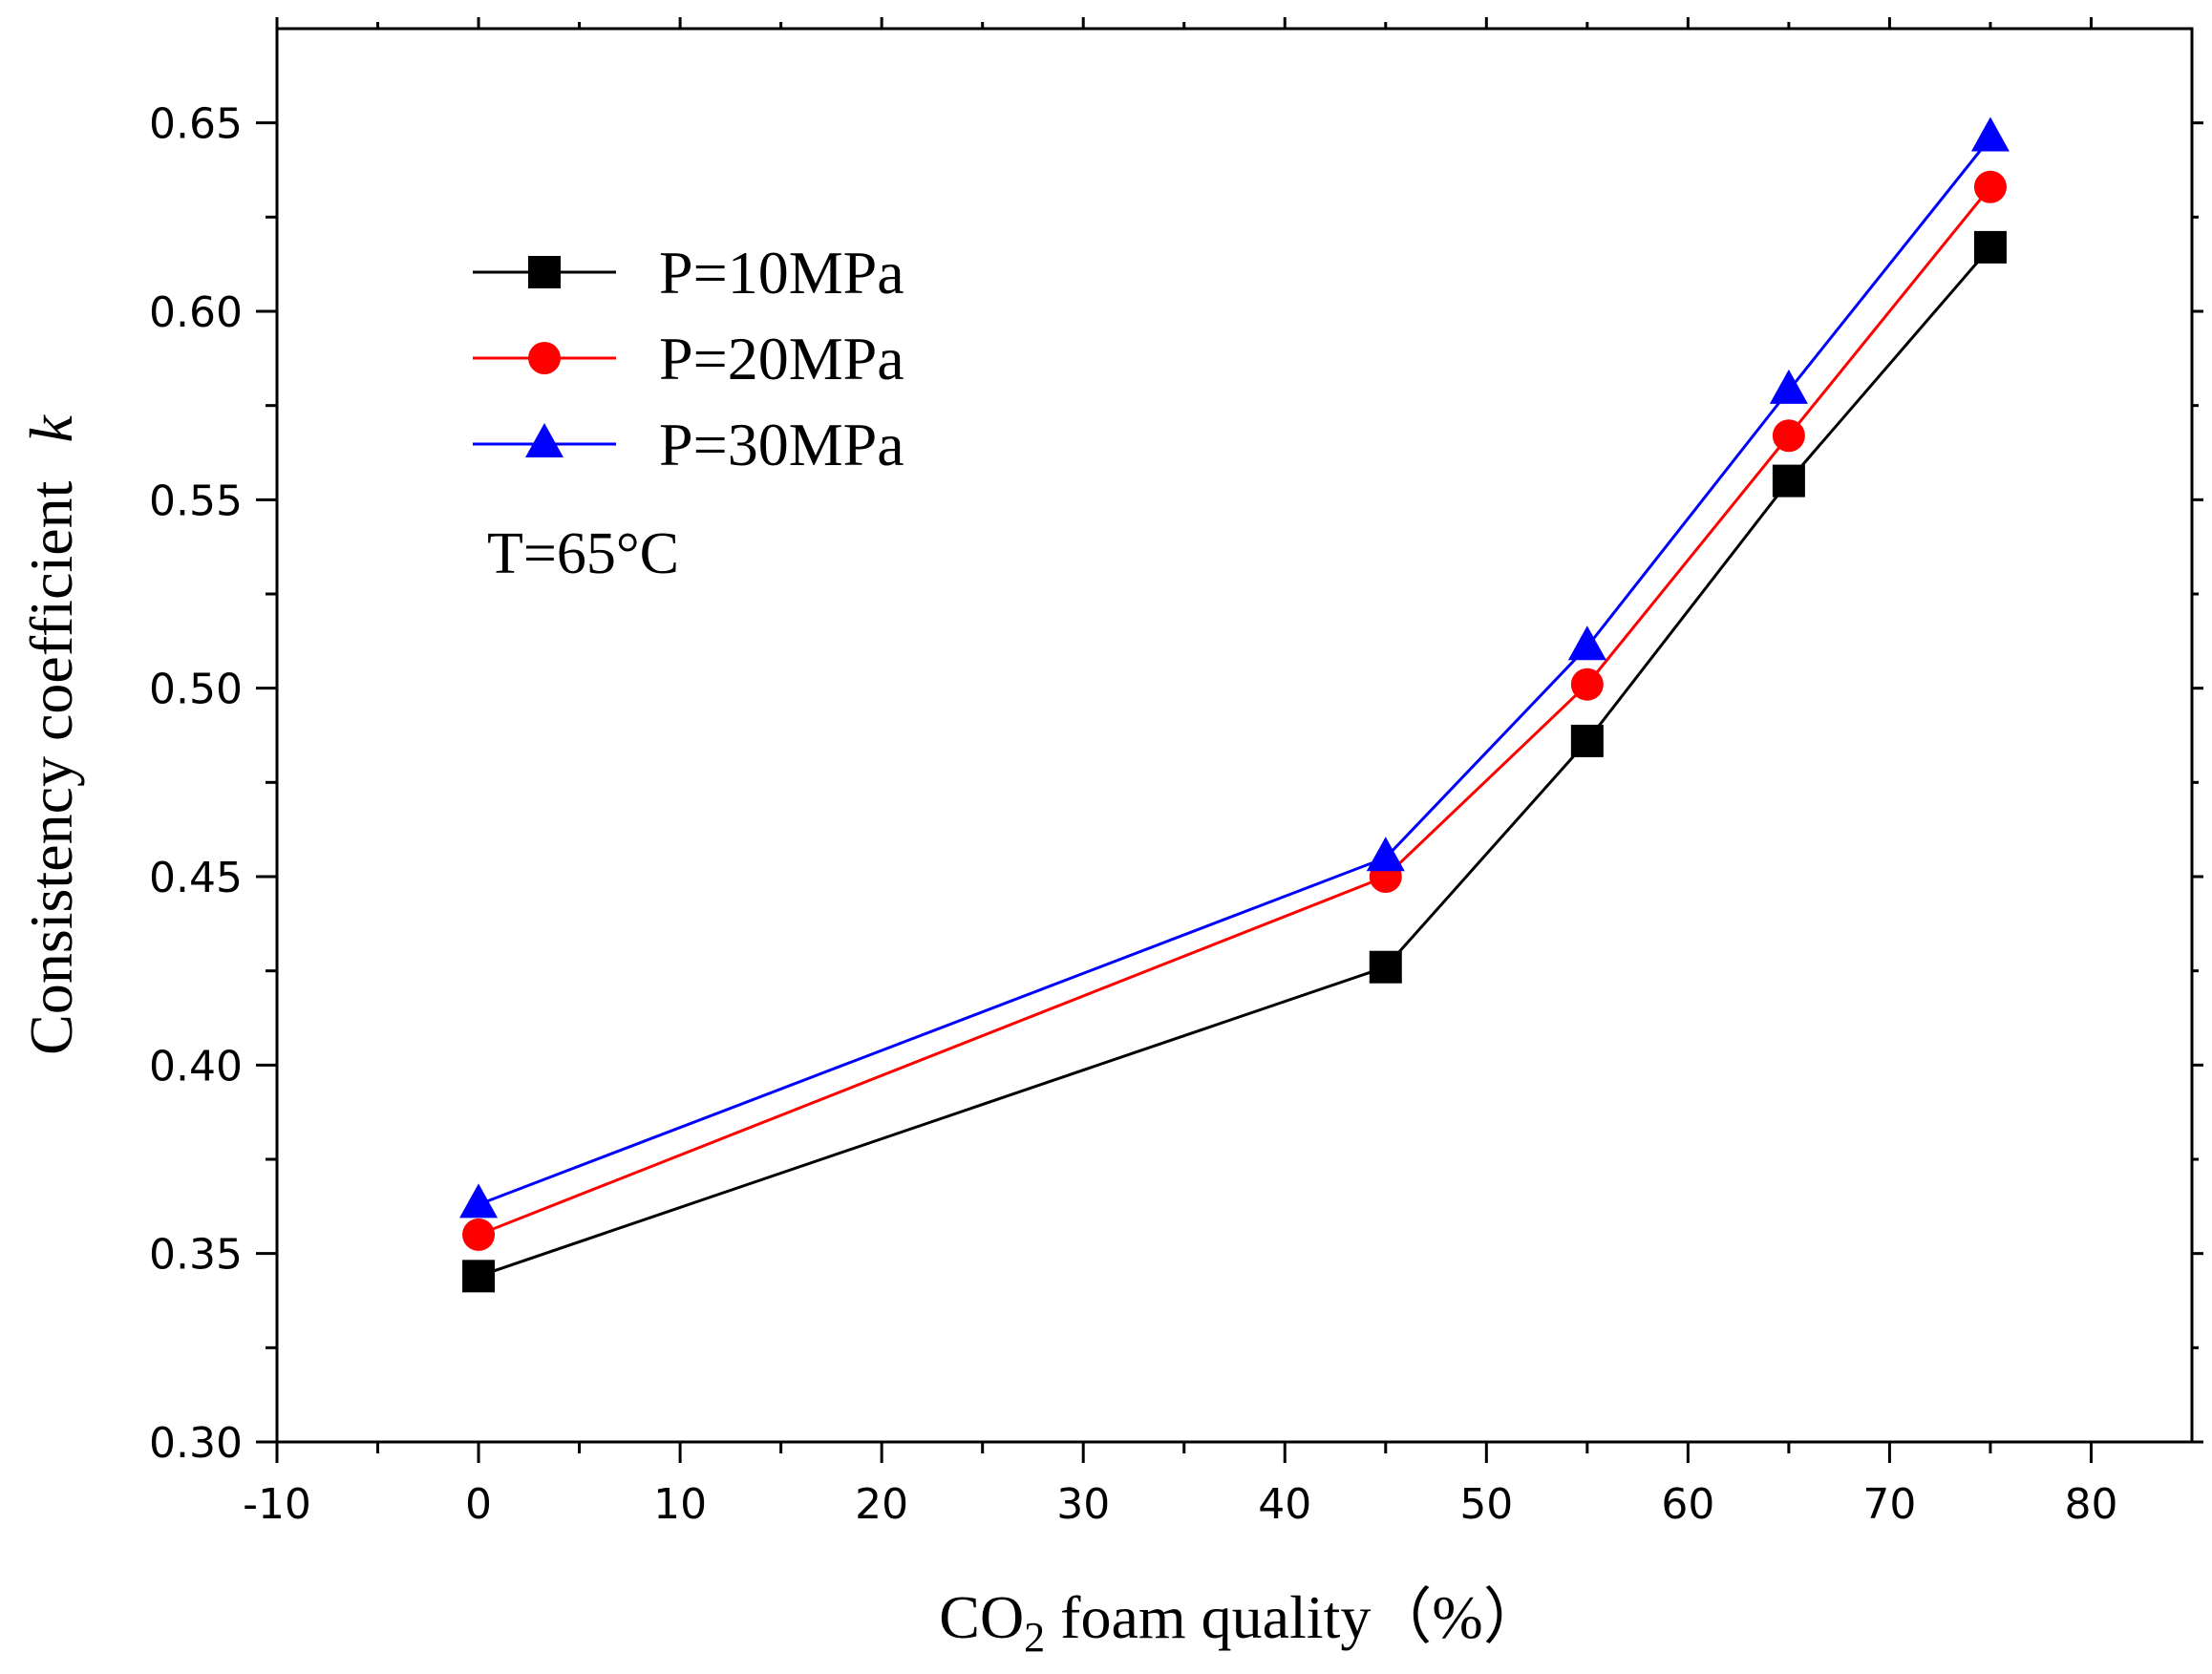 This screenshot has height=1674, width=2212. What do you see at coordinates (1687, 1504) in the screenshot?
I see `x-tick-label: 60` at bounding box center [1687, 1504].